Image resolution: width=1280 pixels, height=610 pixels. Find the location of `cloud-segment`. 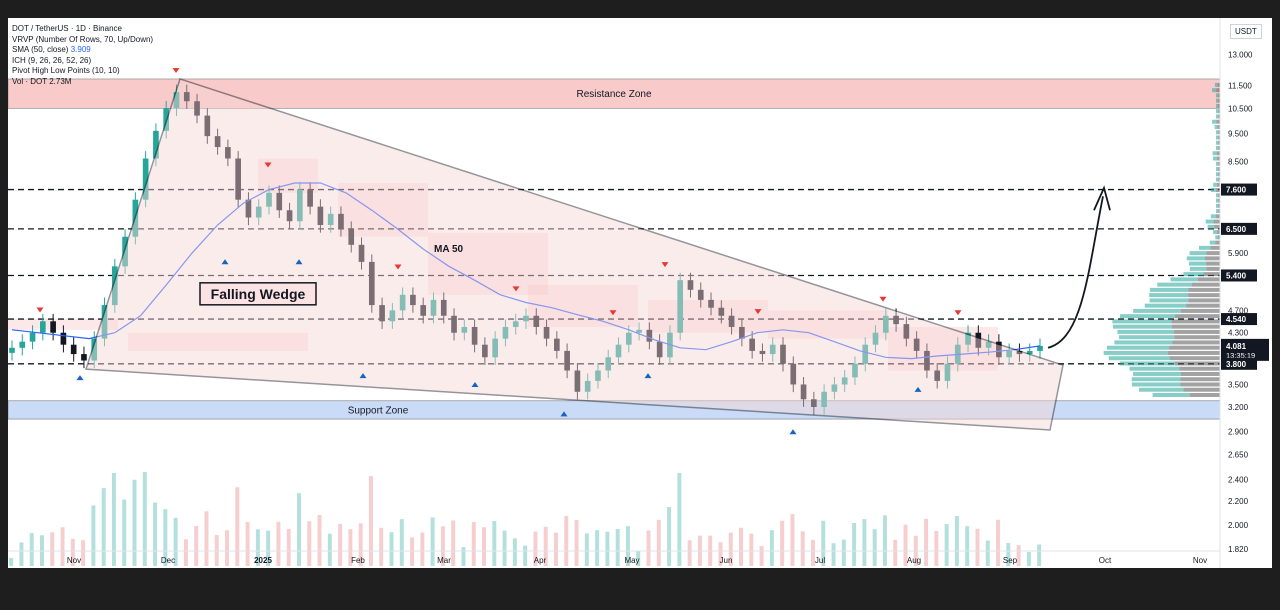

cloud-segment is located at coordinates (828, 324).